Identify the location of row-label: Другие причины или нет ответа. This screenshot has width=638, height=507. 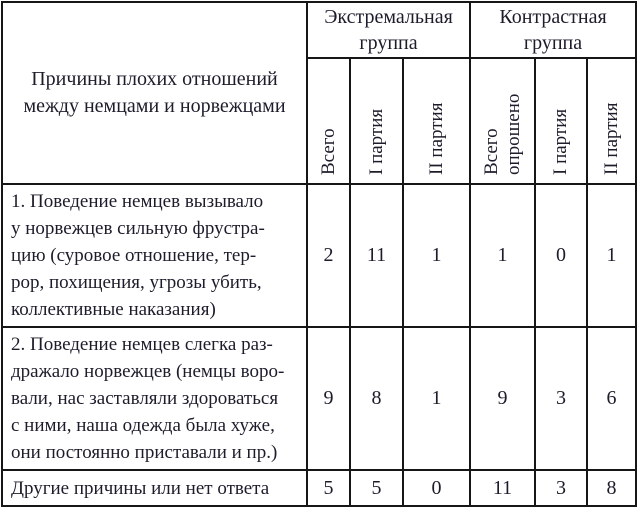
(154, 488).